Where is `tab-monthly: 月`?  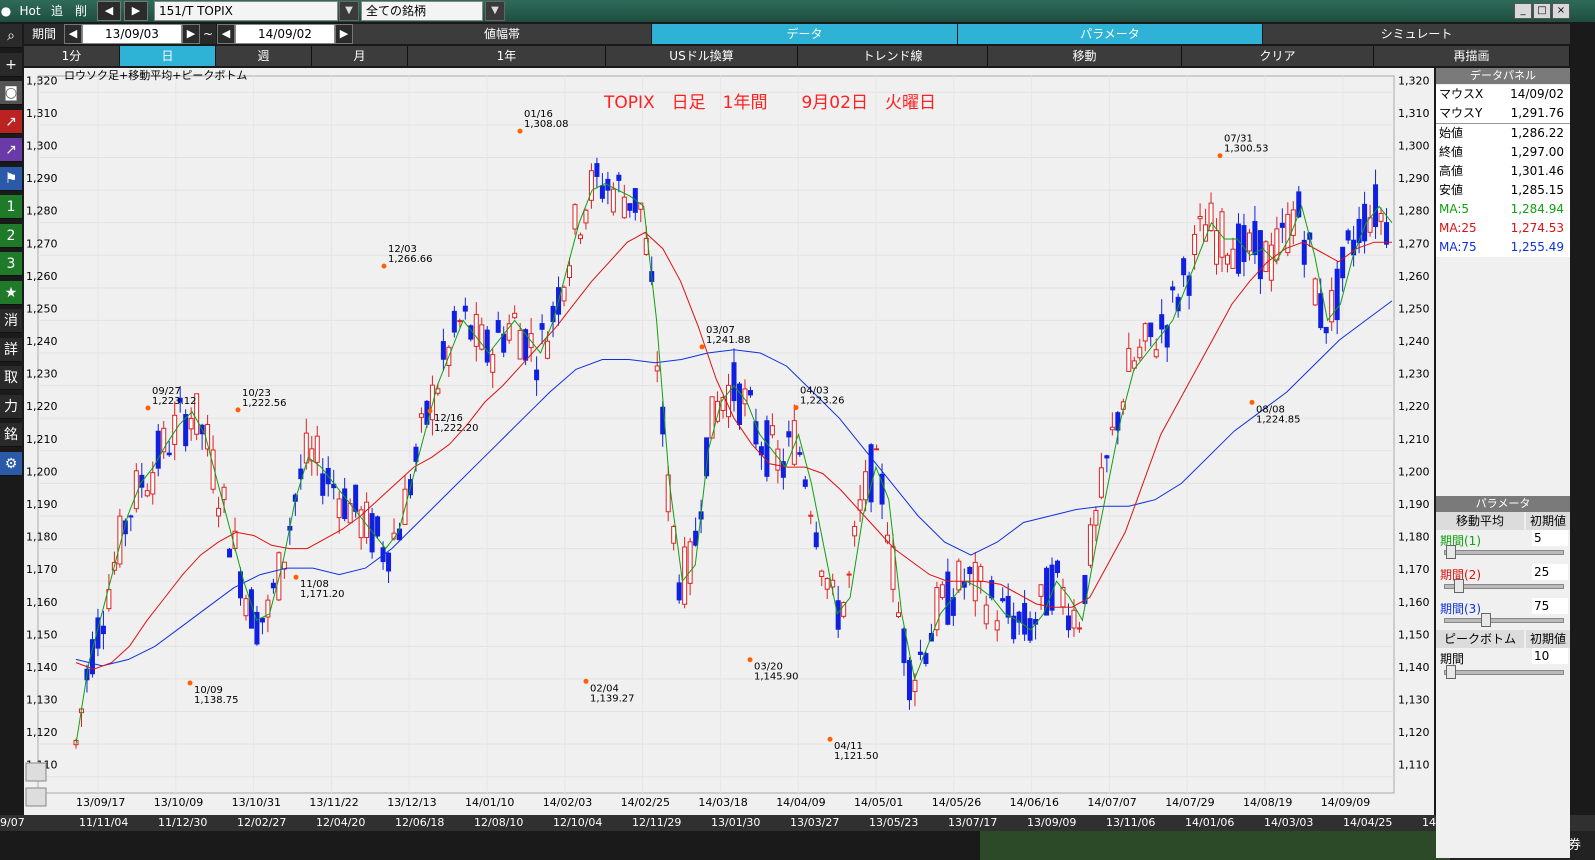 tab-monthly: 月 is located at coordinates (360, 56).